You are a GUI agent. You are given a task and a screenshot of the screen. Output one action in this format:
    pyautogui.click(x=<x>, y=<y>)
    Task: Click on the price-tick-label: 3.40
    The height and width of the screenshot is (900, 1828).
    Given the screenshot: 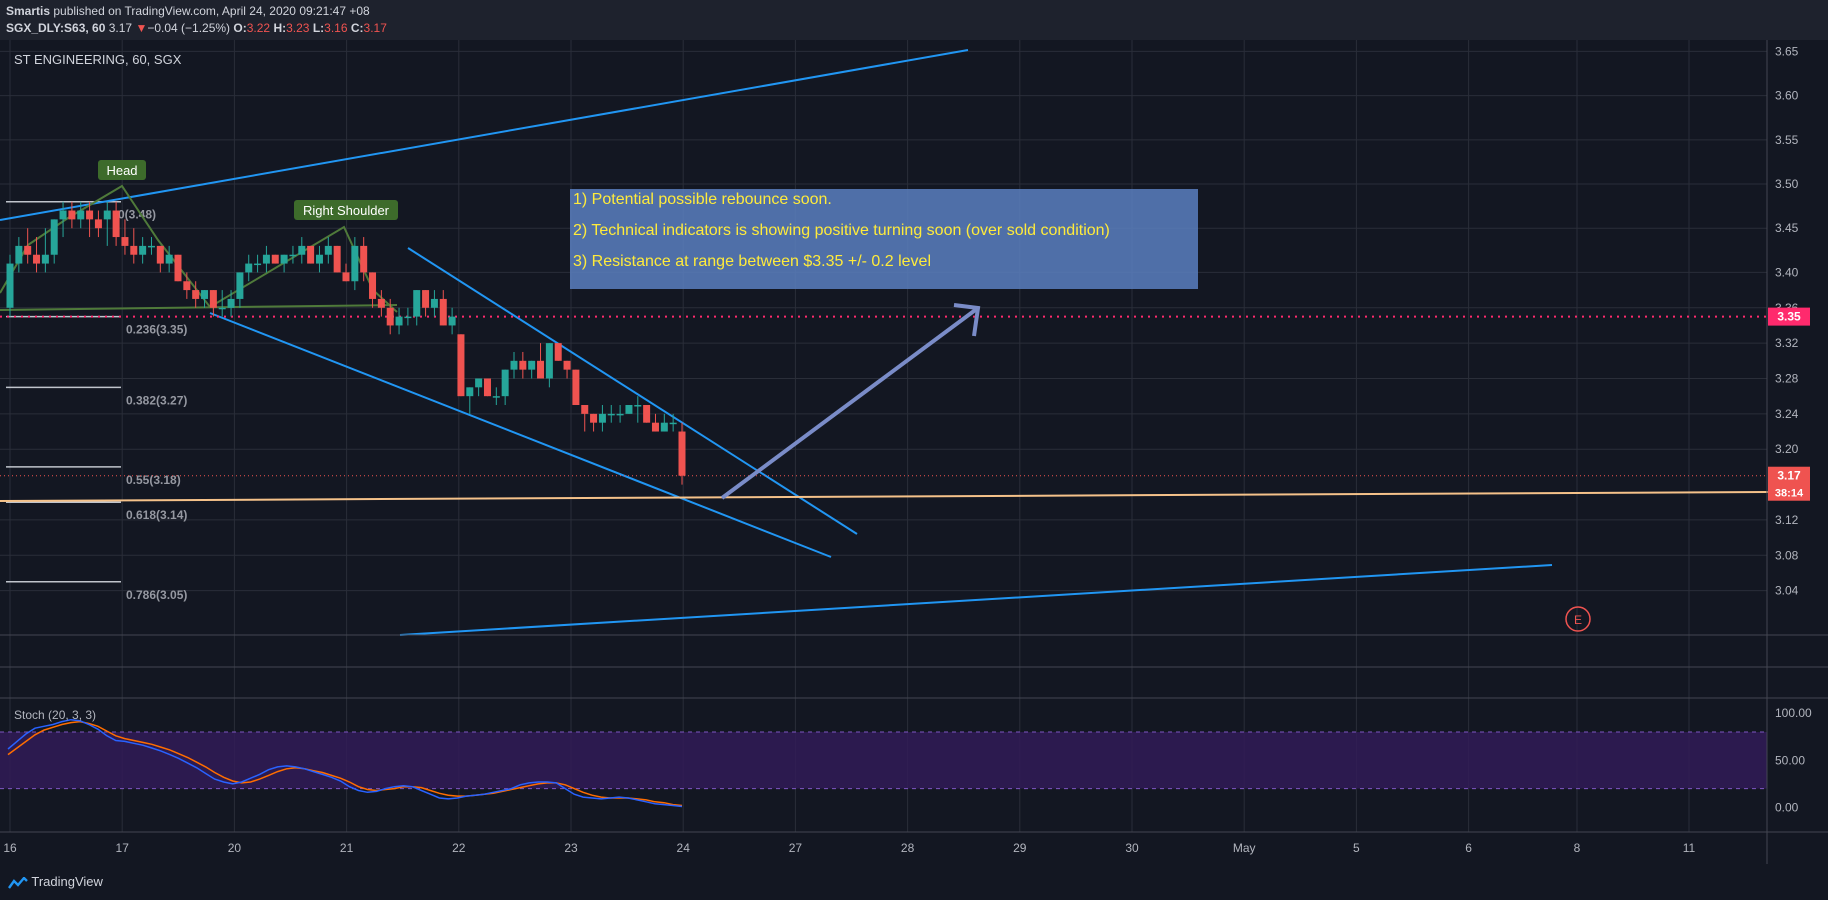 What is the action you would take?
    pyautogui.click(x=1787, y=272)
    